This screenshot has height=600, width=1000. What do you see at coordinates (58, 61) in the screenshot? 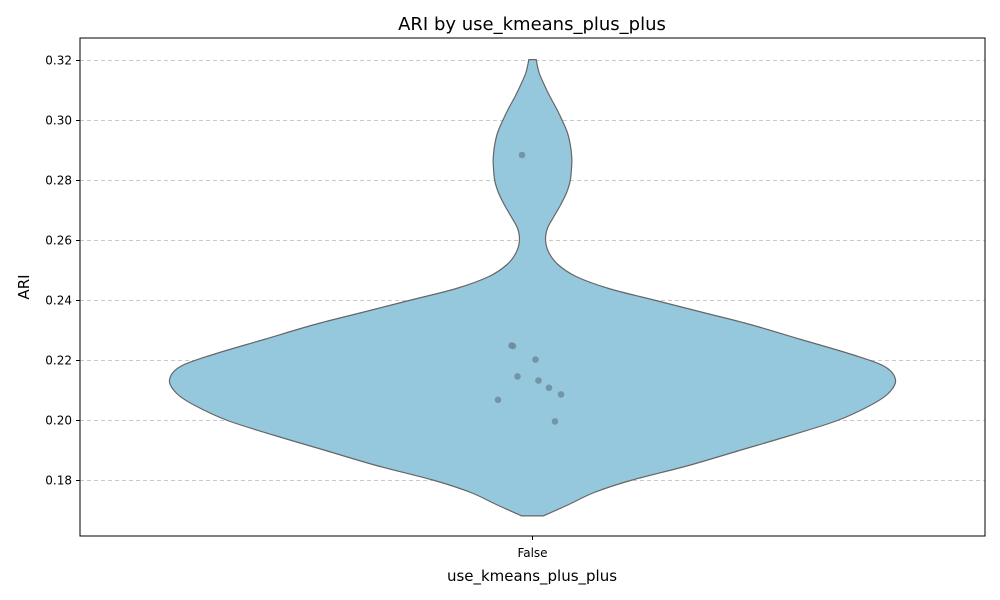
I see `y-tick-label: 0.32` at bounding box center [58, 61].